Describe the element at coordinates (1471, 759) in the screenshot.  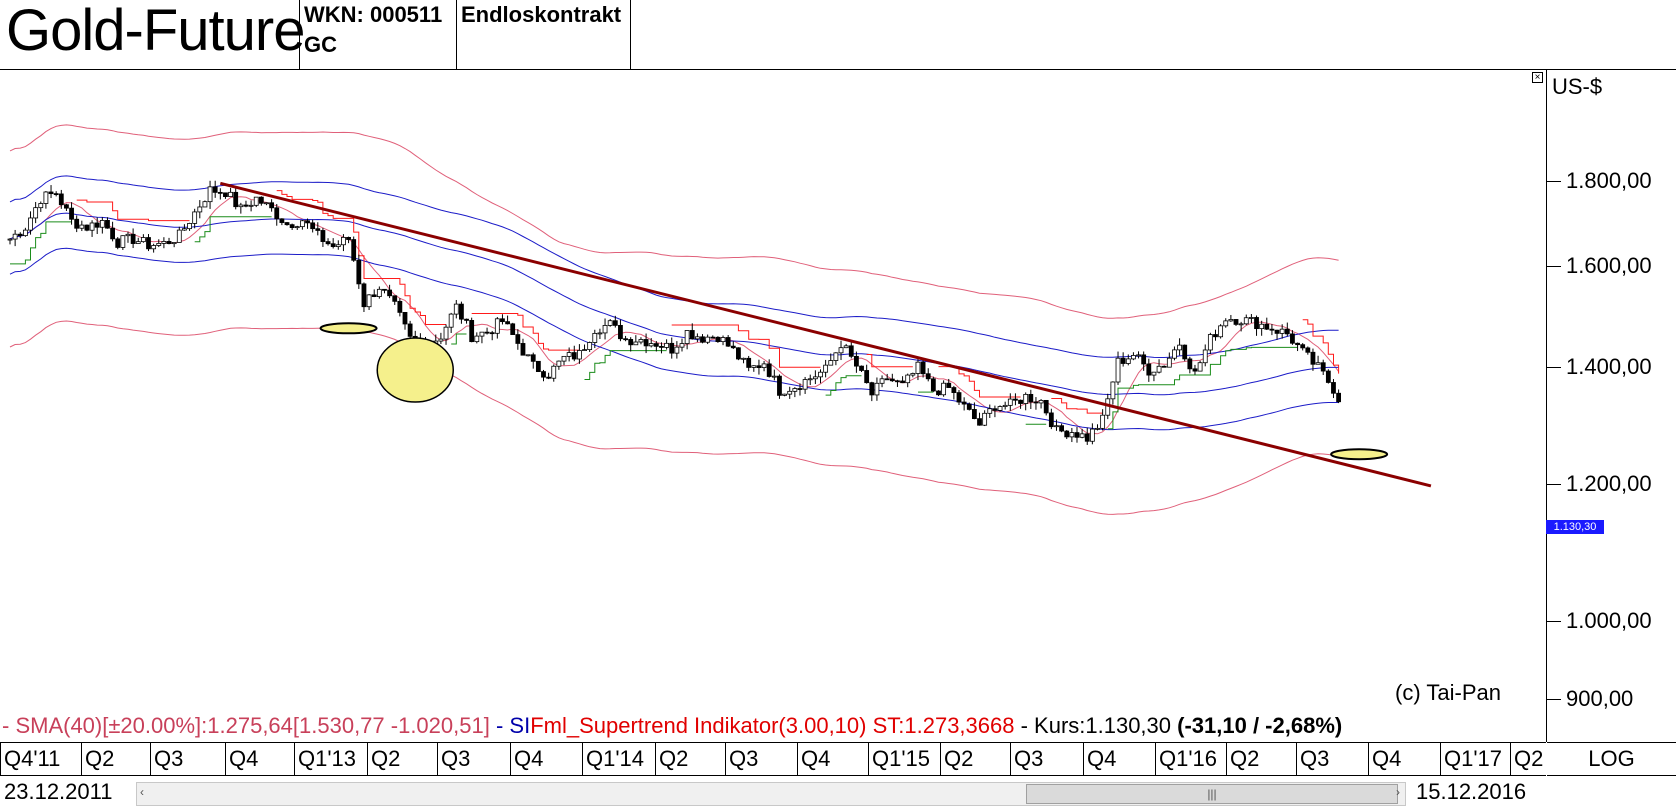
I see `x-axis-label: Q1'17` at that location.